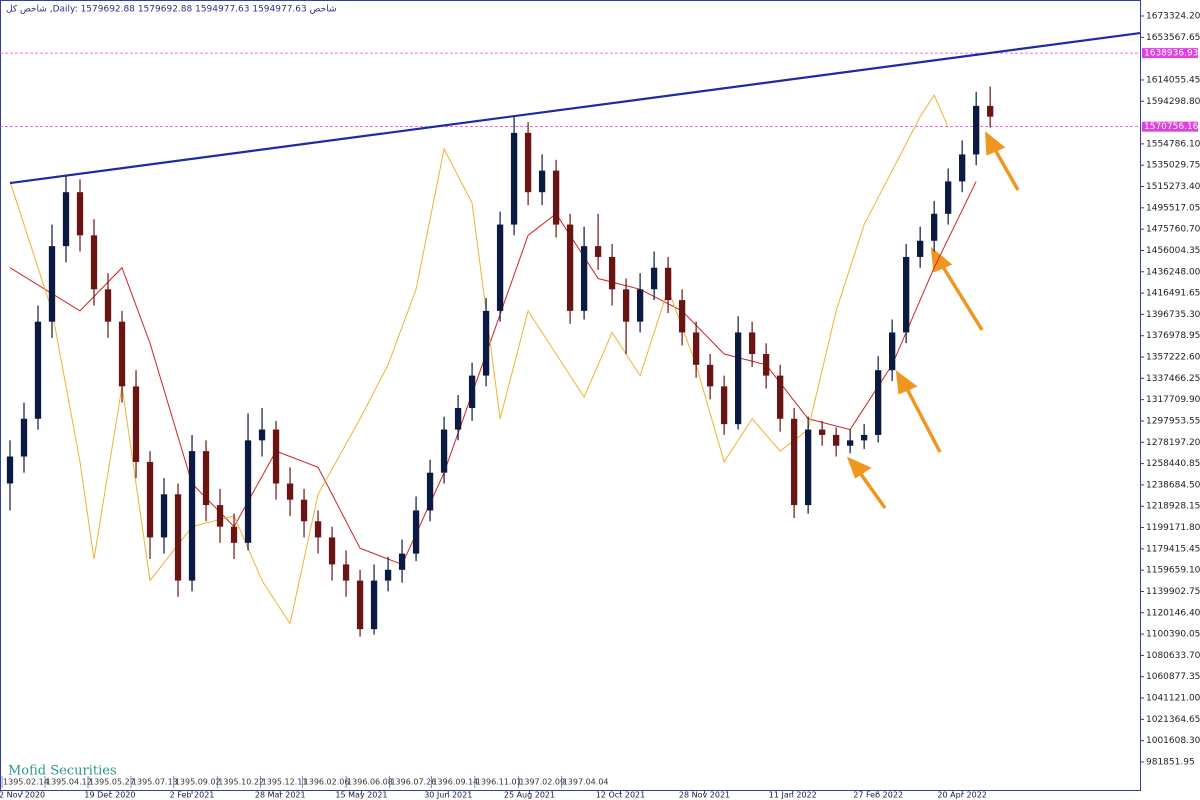 Image resolution: width=1200 pixels, height=800 pixels. I want to click on y-tick-label: 1653567.65, so click(1173, 38).